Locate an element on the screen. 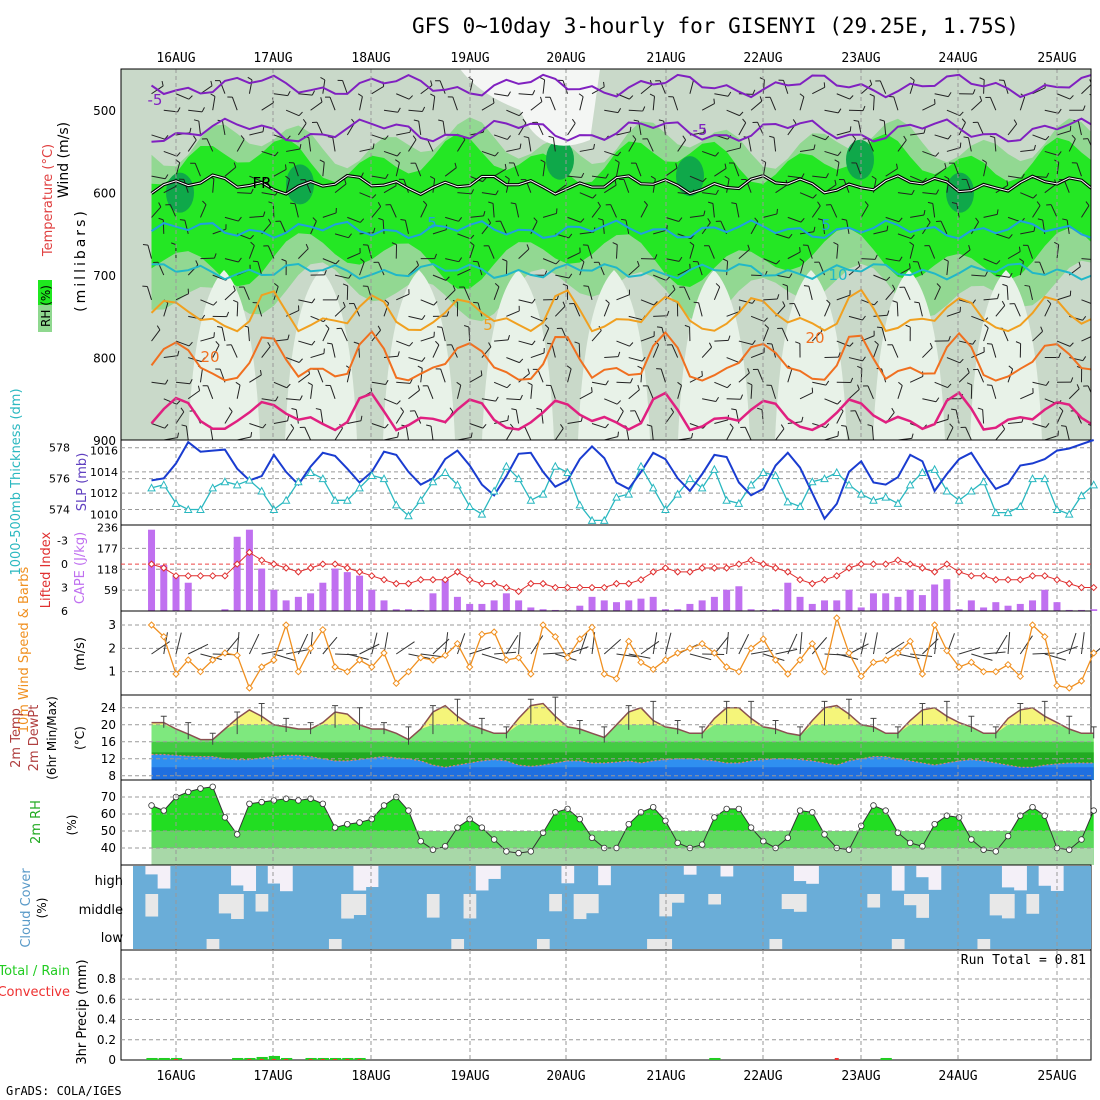  temp-tick: 24 is located at coordinates (108, 708).